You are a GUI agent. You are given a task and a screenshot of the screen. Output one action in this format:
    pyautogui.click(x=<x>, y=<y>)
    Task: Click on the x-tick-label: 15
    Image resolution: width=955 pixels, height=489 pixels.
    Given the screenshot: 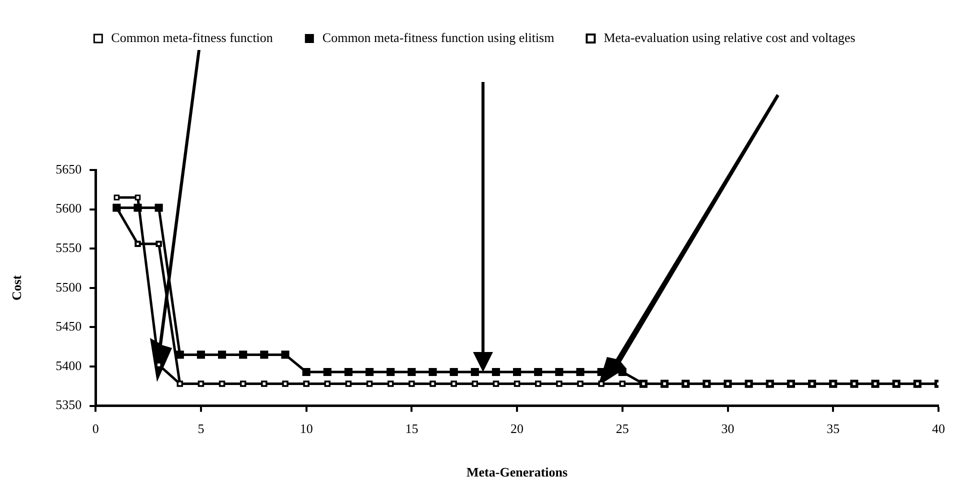 What is the action you would take?
    pyautogui.click(x=411, y=428)
    